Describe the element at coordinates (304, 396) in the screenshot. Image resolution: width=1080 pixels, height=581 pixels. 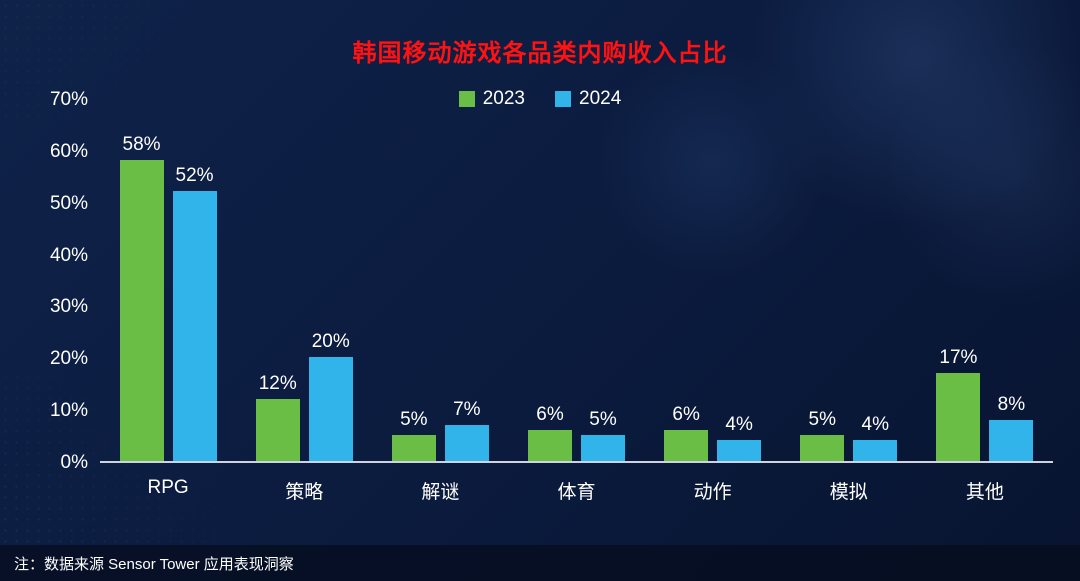
I see `bar-group-策略: 12% 20%` at that location.